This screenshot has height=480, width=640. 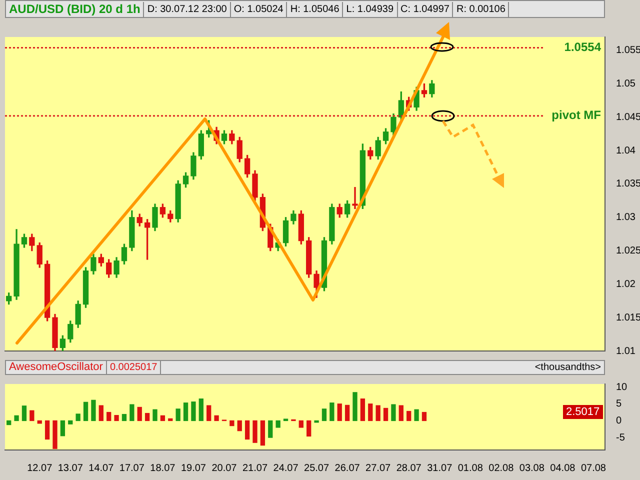 What do you see at coordinates (193, 468) in the screenshot?
I see `x-tick-label: 19.07` at bounding box center [193, 468].